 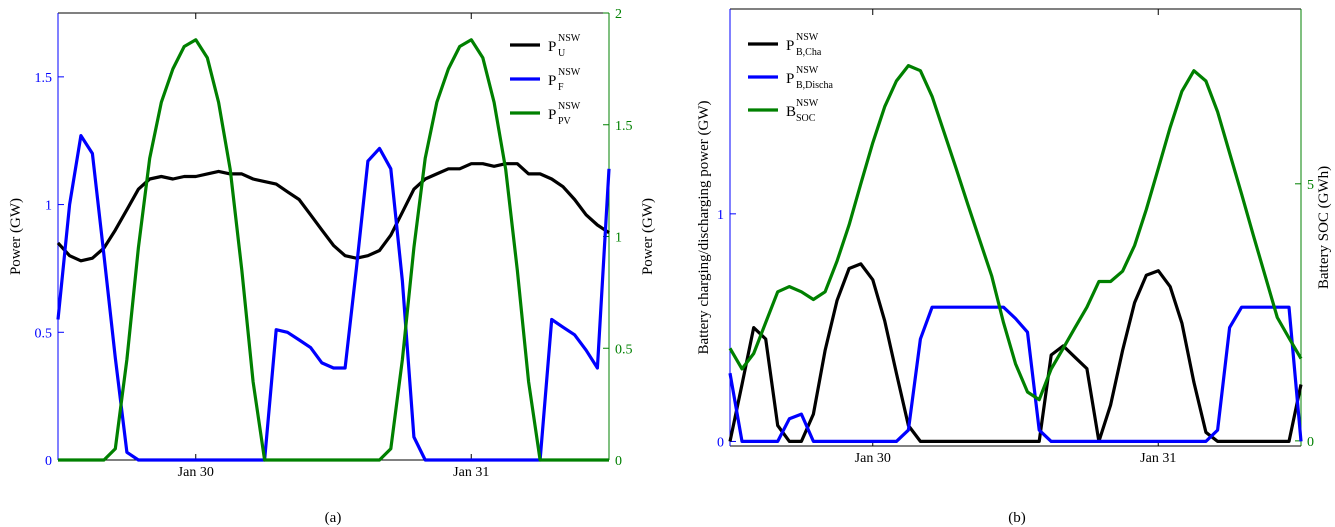 I want to click on legend-sub-F: F, so click(x=561, y=87).